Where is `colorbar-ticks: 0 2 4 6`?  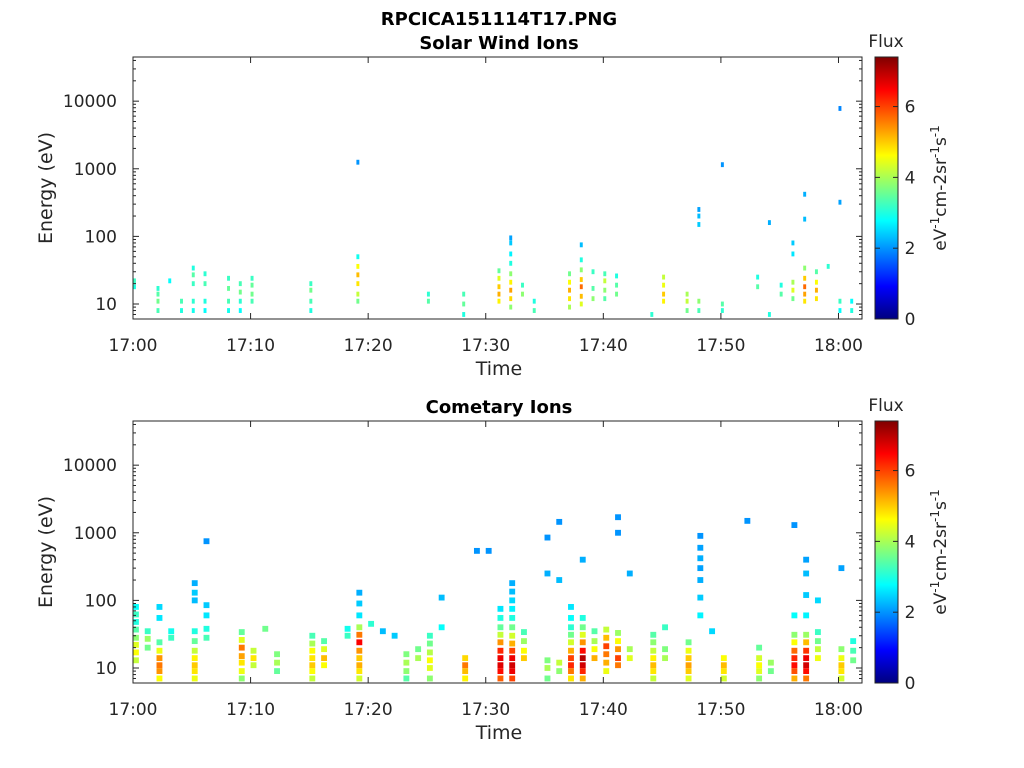
colorbar-ticks: 0 2 4 6 is located at coordinates (895, 578).